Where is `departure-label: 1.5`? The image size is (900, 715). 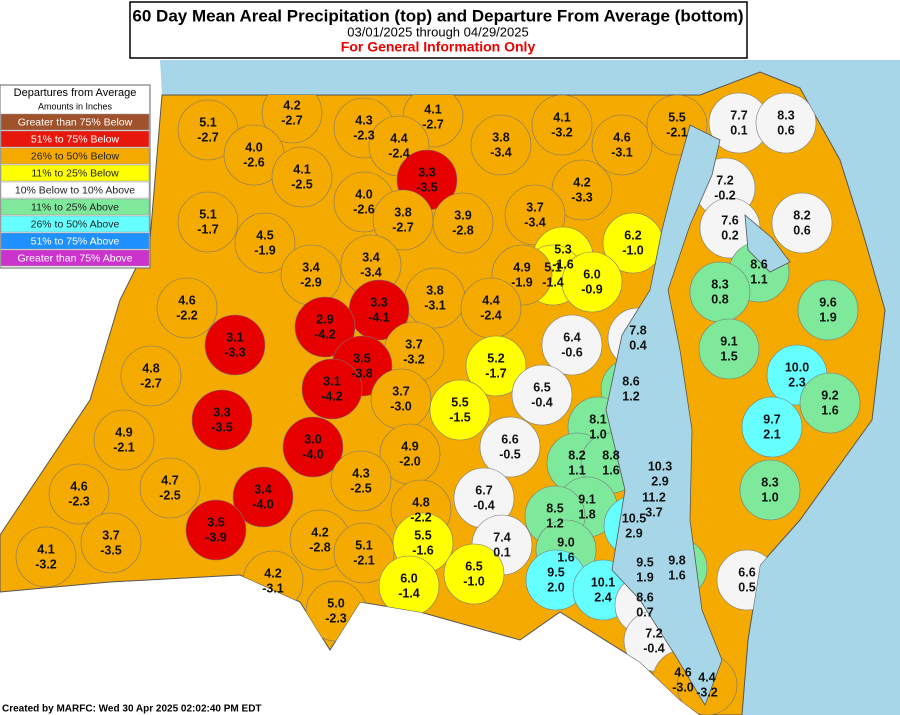 departure-label: 1.5 is located at coordinates (728, 356).